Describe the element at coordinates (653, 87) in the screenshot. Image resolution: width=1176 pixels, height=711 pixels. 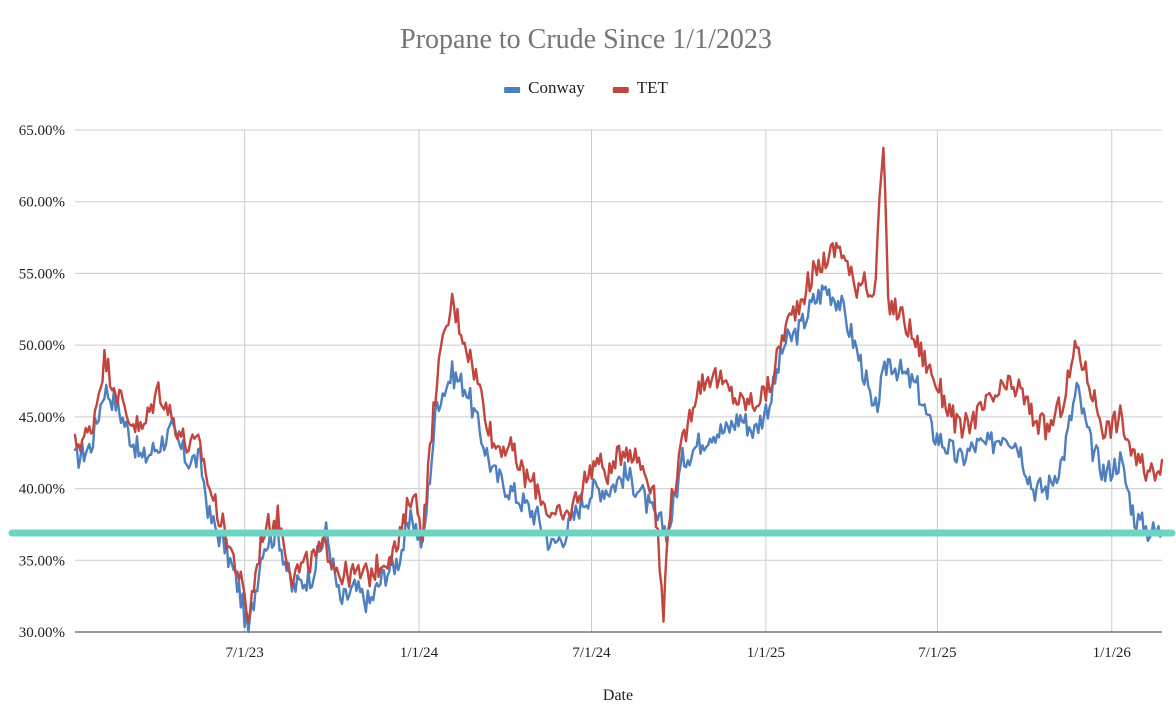
I see `legend-label: TET` at that location.